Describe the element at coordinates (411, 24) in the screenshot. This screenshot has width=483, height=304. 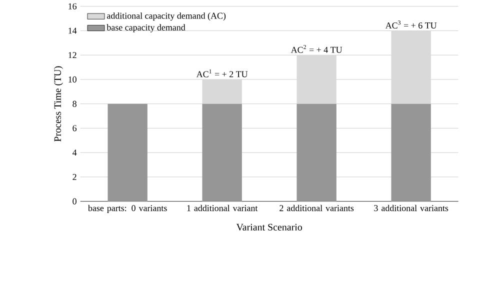
I see `annotation: AC$^{3}$ = + 6 TU` at that location.